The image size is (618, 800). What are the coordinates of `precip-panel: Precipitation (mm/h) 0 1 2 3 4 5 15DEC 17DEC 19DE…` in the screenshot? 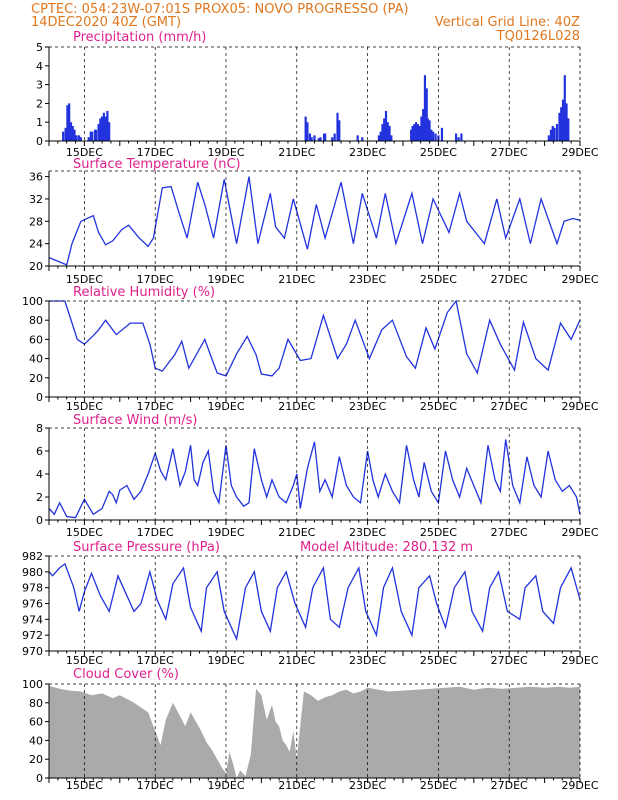 It's located at (317, 94).